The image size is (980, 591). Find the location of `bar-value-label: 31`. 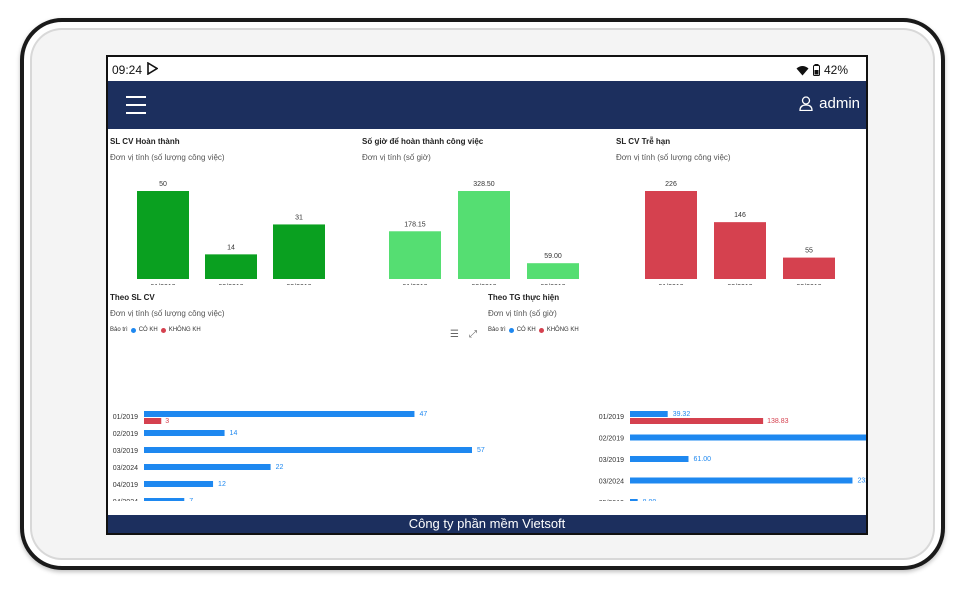

bar-value-label: 31 is located at coordinates (299, 217).